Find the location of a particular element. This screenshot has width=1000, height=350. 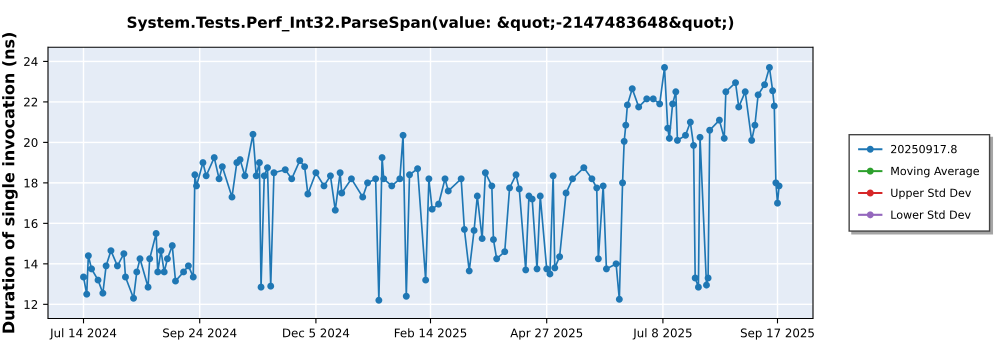

y-tick-label: 22 is located at coordinates (31, 102).